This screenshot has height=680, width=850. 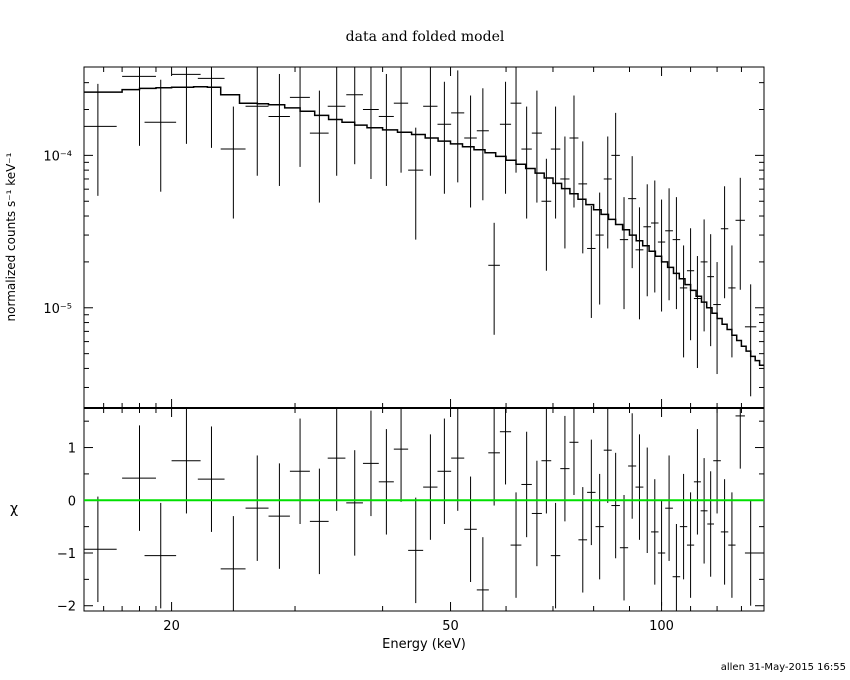 What do you see at coordinates (11, 236) in the screenshot?
I see `top-y-axis-label: normalized counts s⁻¹ keV⁻¹` at bounding box center [11, 236].